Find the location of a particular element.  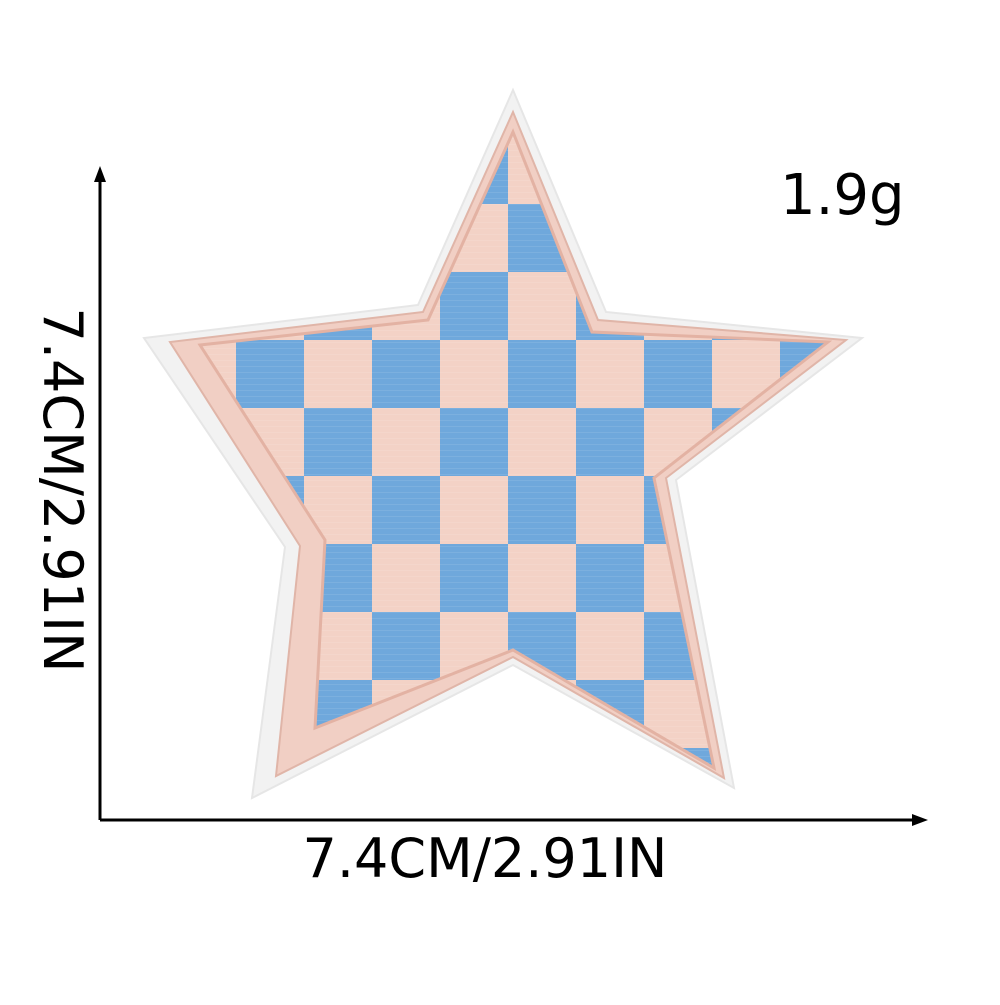

height-axis is located at coordinates (100, 493).